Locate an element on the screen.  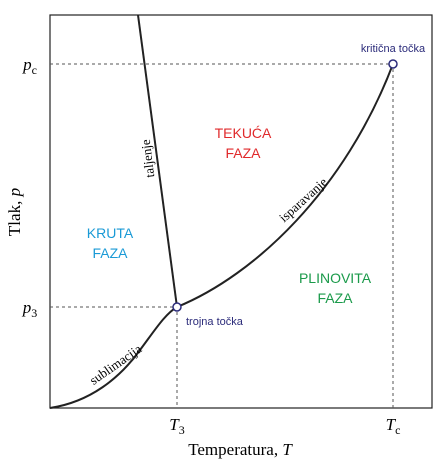
y-tick-label: p3 is located at coordinates (30, 309).